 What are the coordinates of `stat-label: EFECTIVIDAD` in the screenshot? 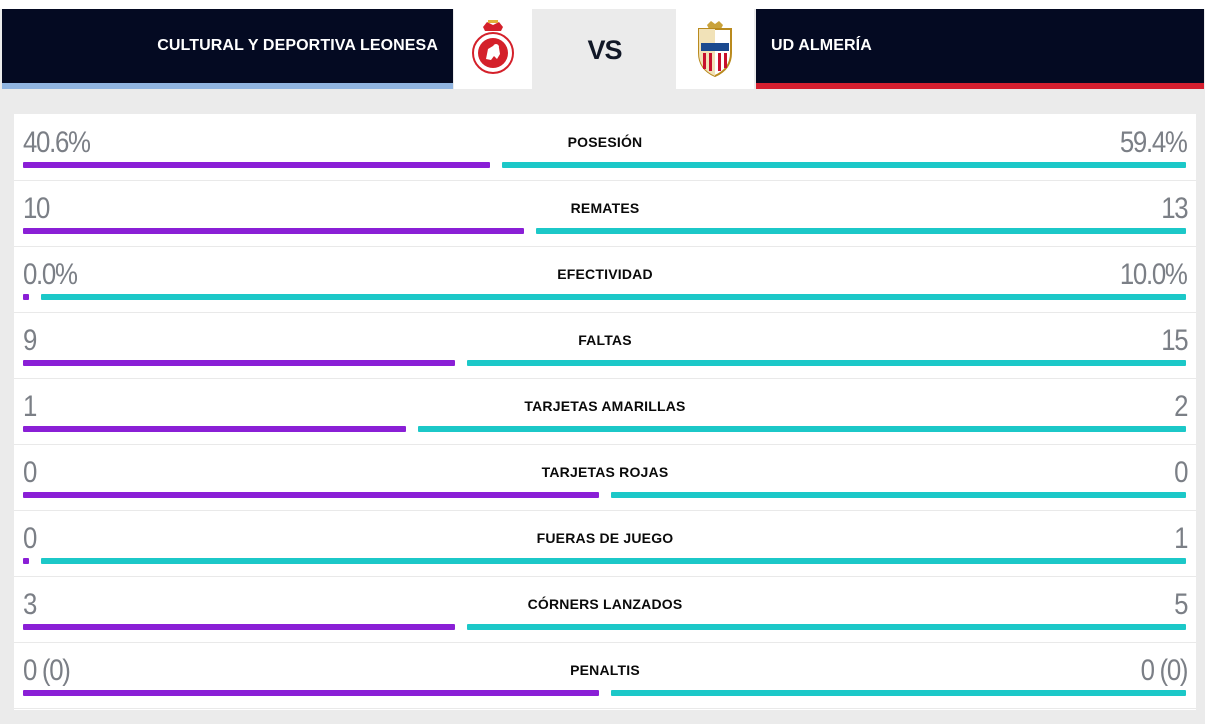 It's located at (605, 274).